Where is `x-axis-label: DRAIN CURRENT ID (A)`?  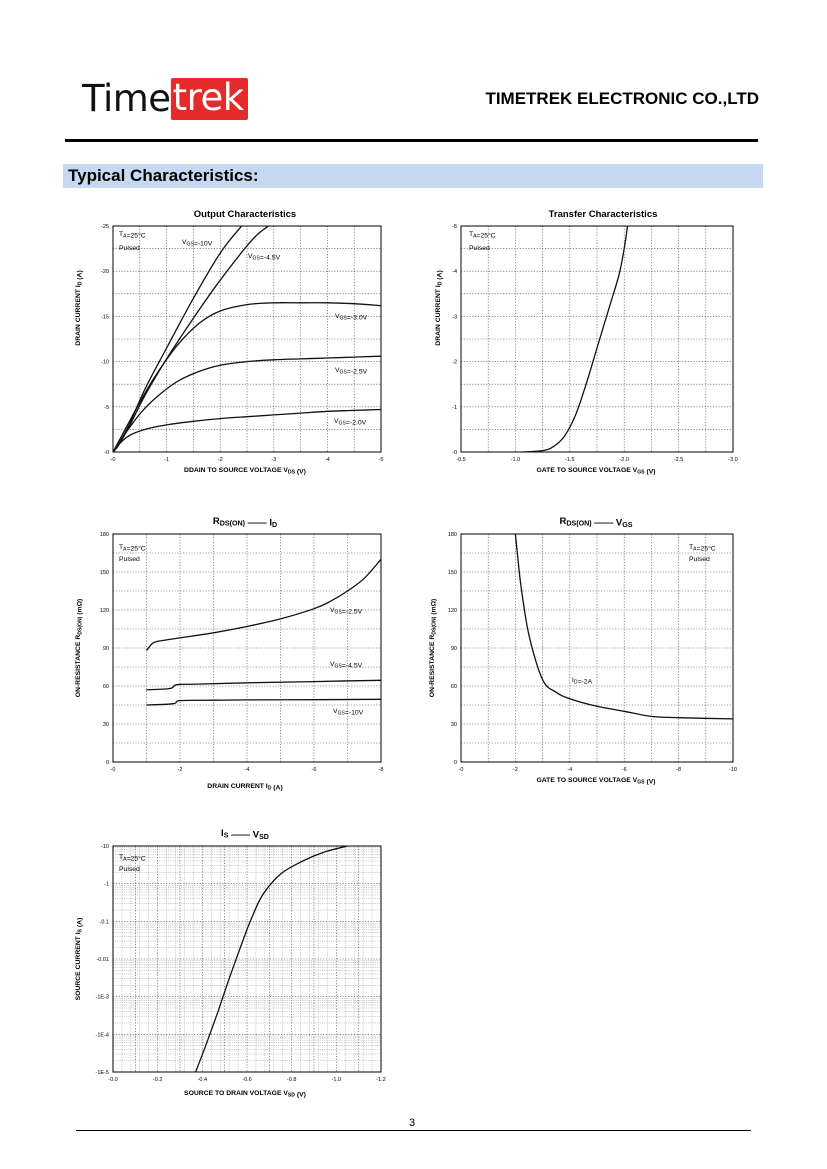
x-axis-label: DRAIN CURRENT ID (A) is located at coordinates (244, 787).